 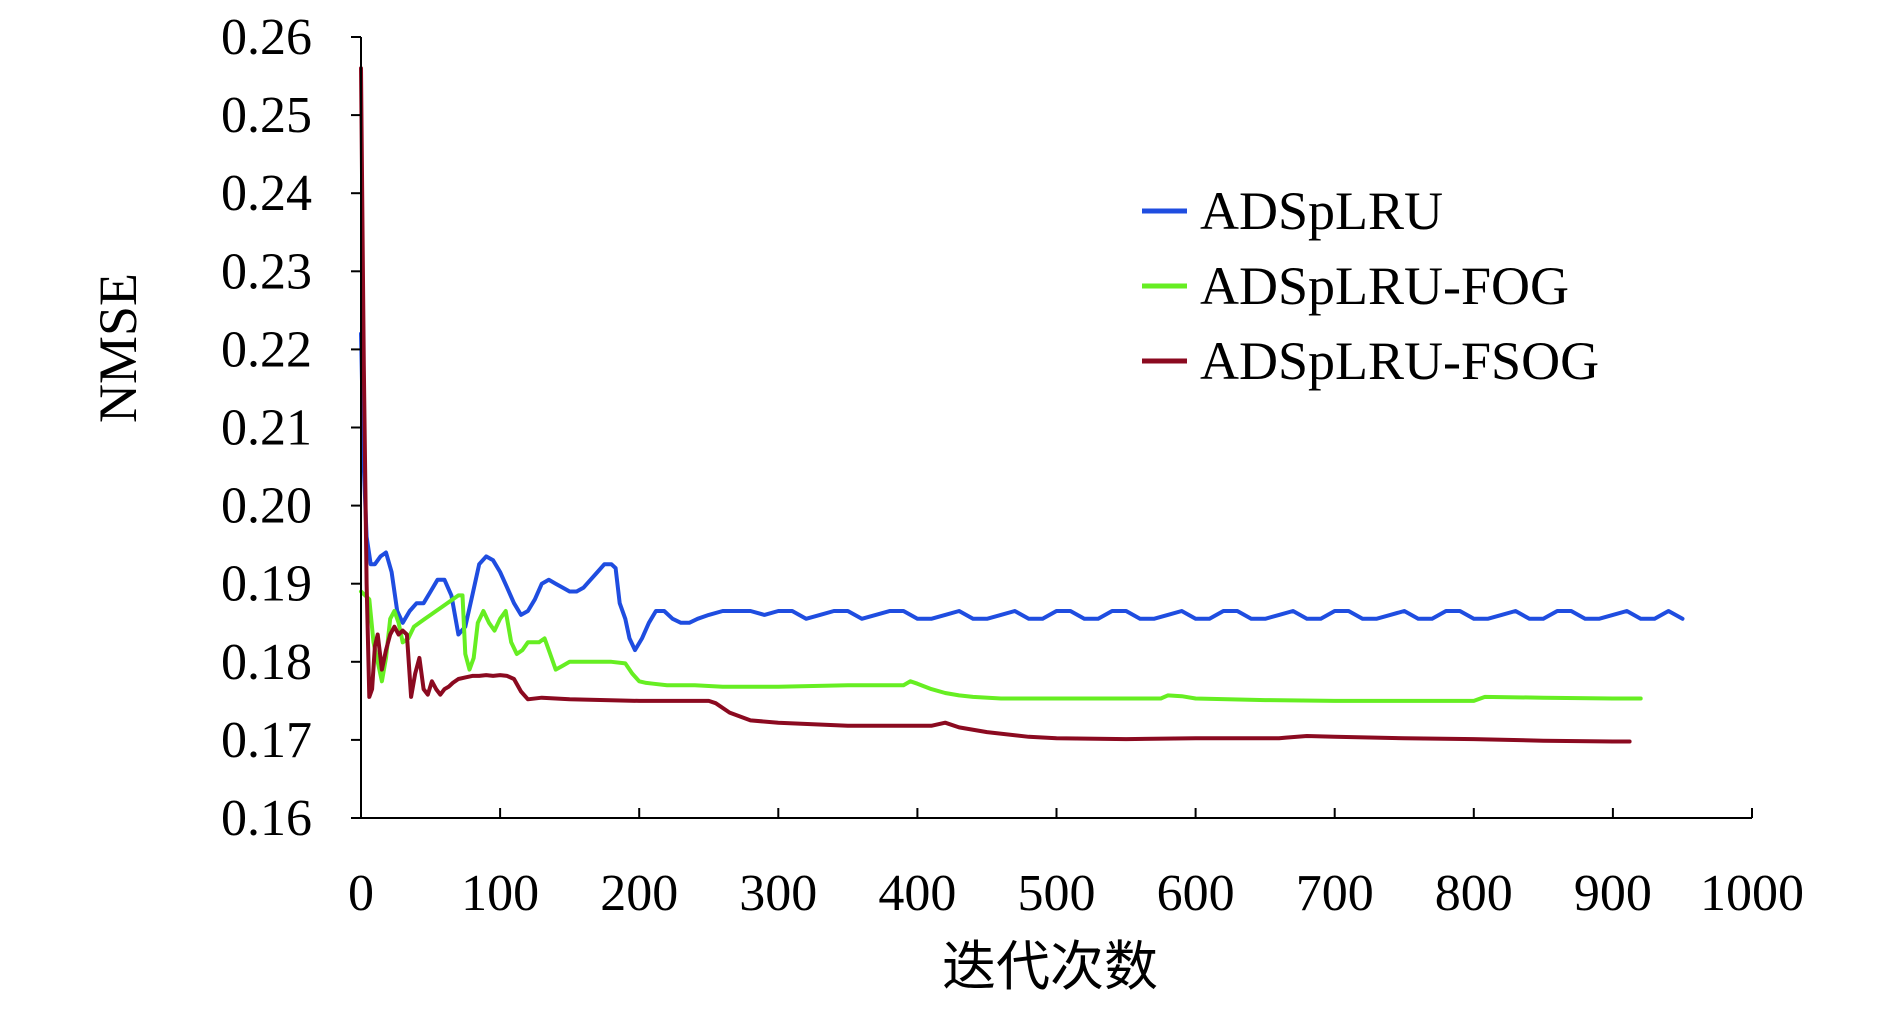 What do you see at coordinates (266, 271) in the screenshot?
I see `y-tick-label: 0.23` at bounding box center [266, 271].